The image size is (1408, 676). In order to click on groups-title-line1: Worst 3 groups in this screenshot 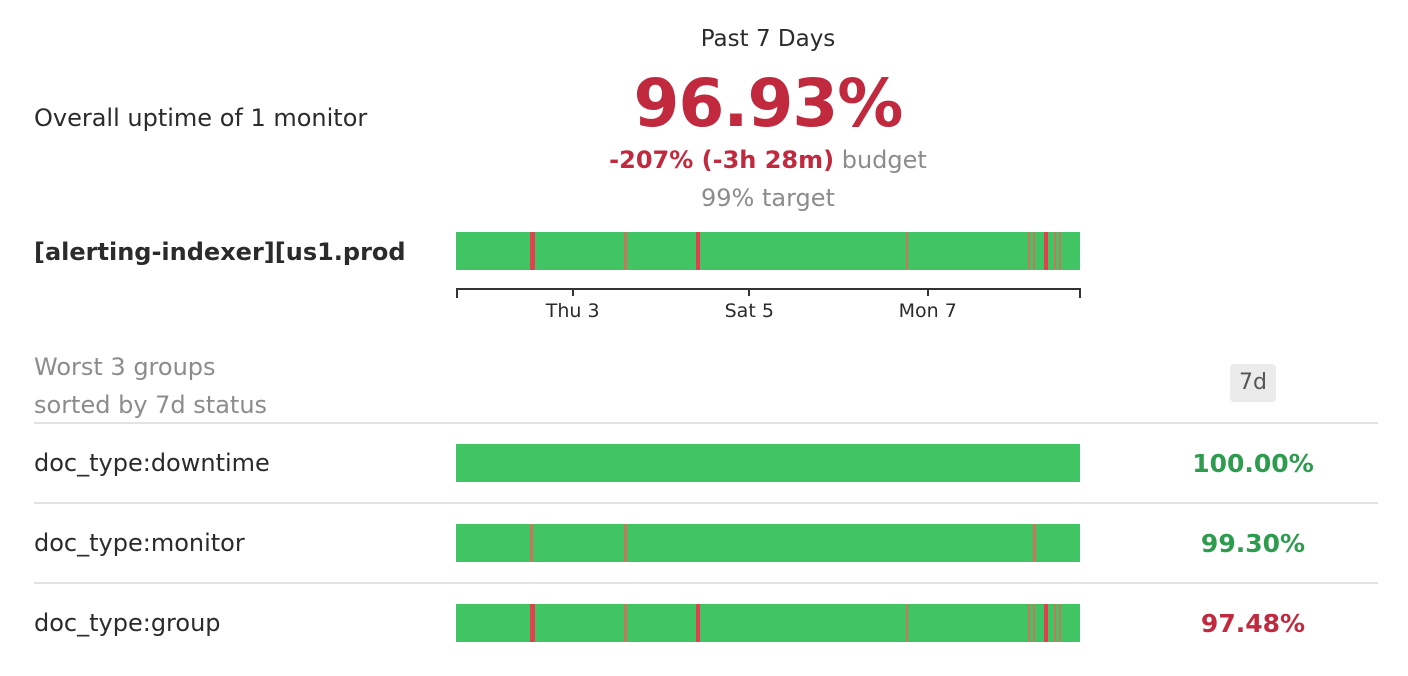, I will do `click(125, 367)`.